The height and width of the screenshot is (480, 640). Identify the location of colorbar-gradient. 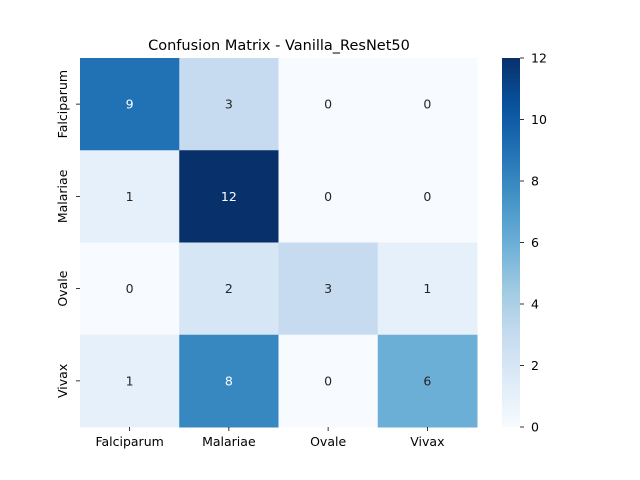
(511, 242).